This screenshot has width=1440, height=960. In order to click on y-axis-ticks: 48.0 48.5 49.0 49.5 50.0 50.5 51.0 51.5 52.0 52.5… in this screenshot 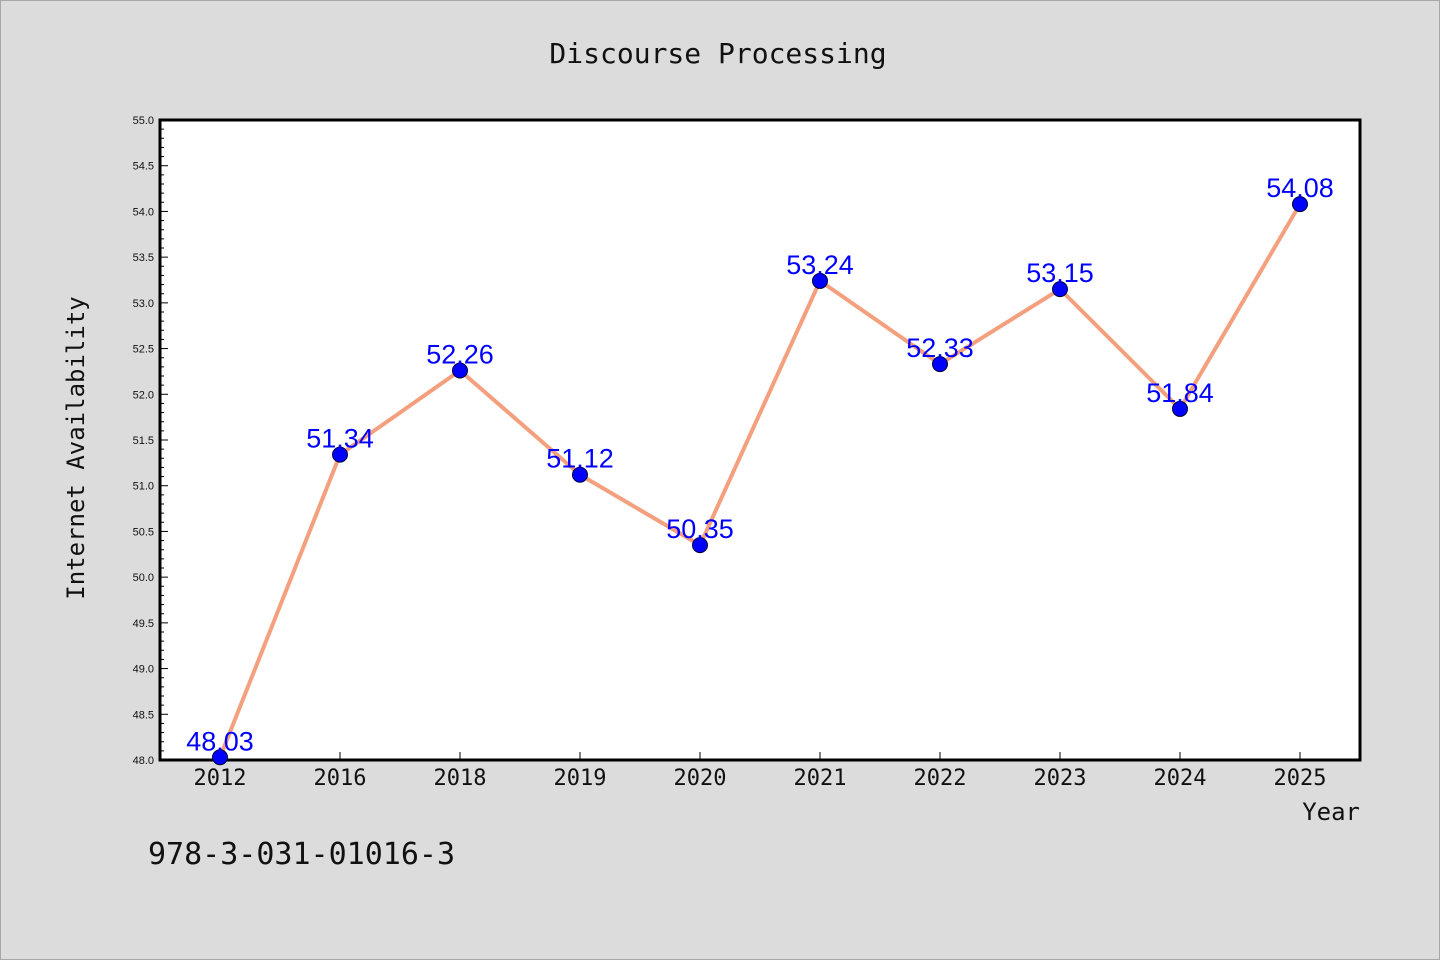, I will do `click(150, 441)`.